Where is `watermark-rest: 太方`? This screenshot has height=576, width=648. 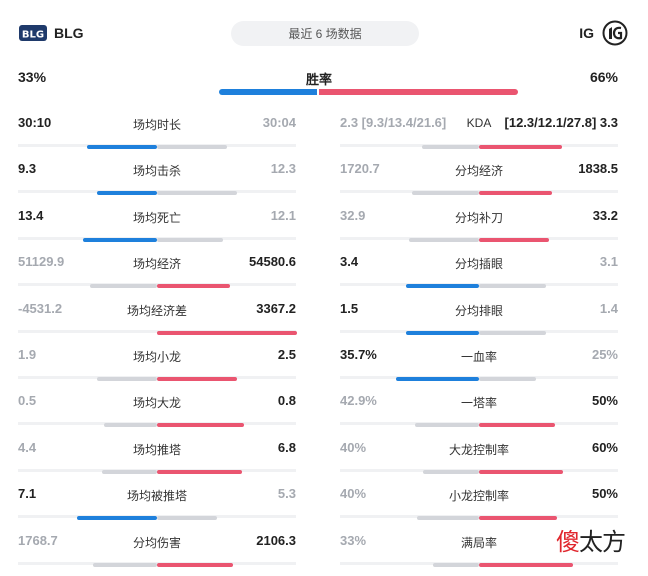
watermark-rest: 太方 is located at coordinates (602, 542).